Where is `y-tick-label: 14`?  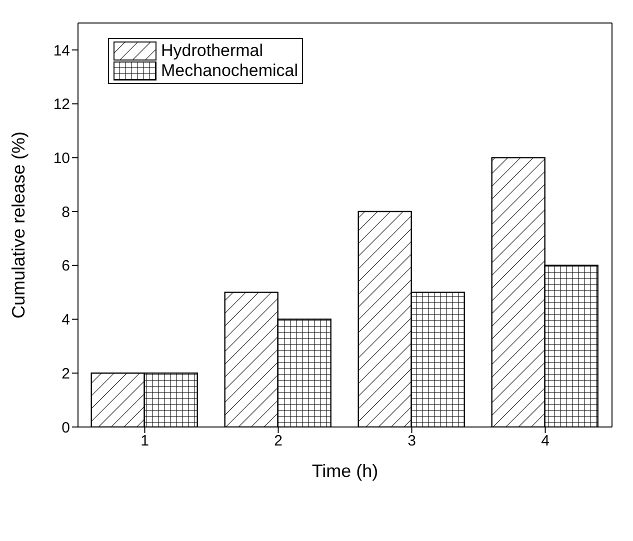
y-tick-label: 14 is located at coordinates (61, 51).